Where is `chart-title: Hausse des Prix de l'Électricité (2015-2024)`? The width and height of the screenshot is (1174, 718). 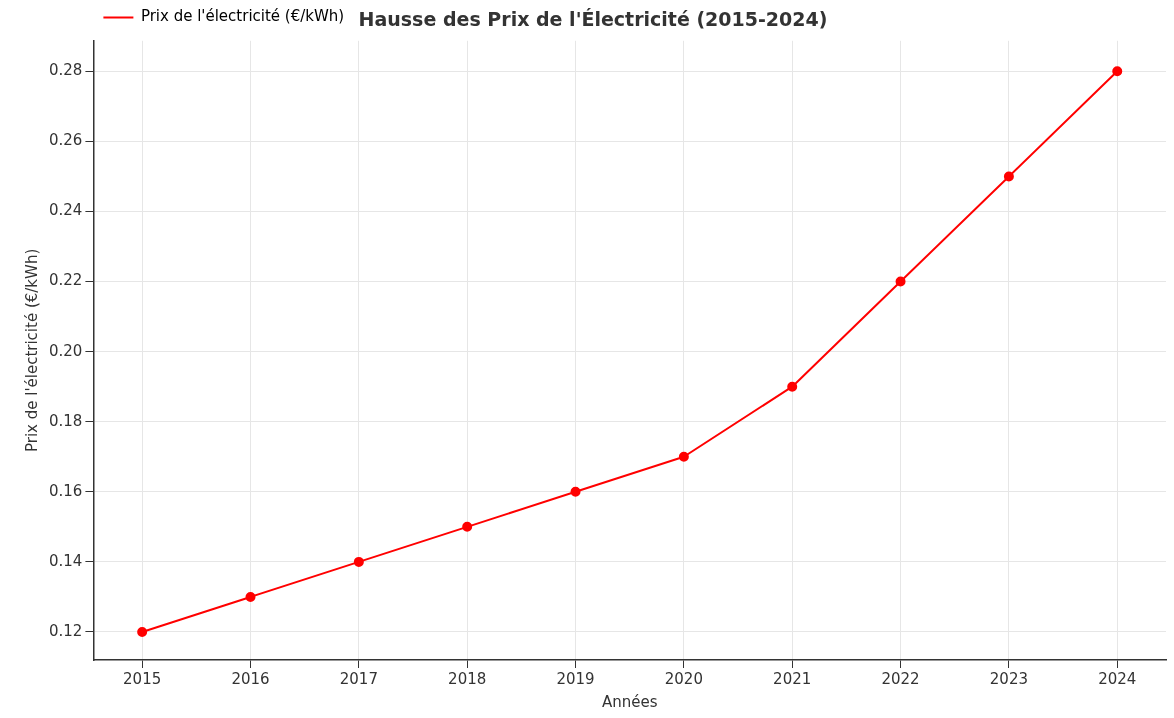
chart-title: Hausse des Prix de l'Électricité (2015-2024) is located at coordinates (593, 19).